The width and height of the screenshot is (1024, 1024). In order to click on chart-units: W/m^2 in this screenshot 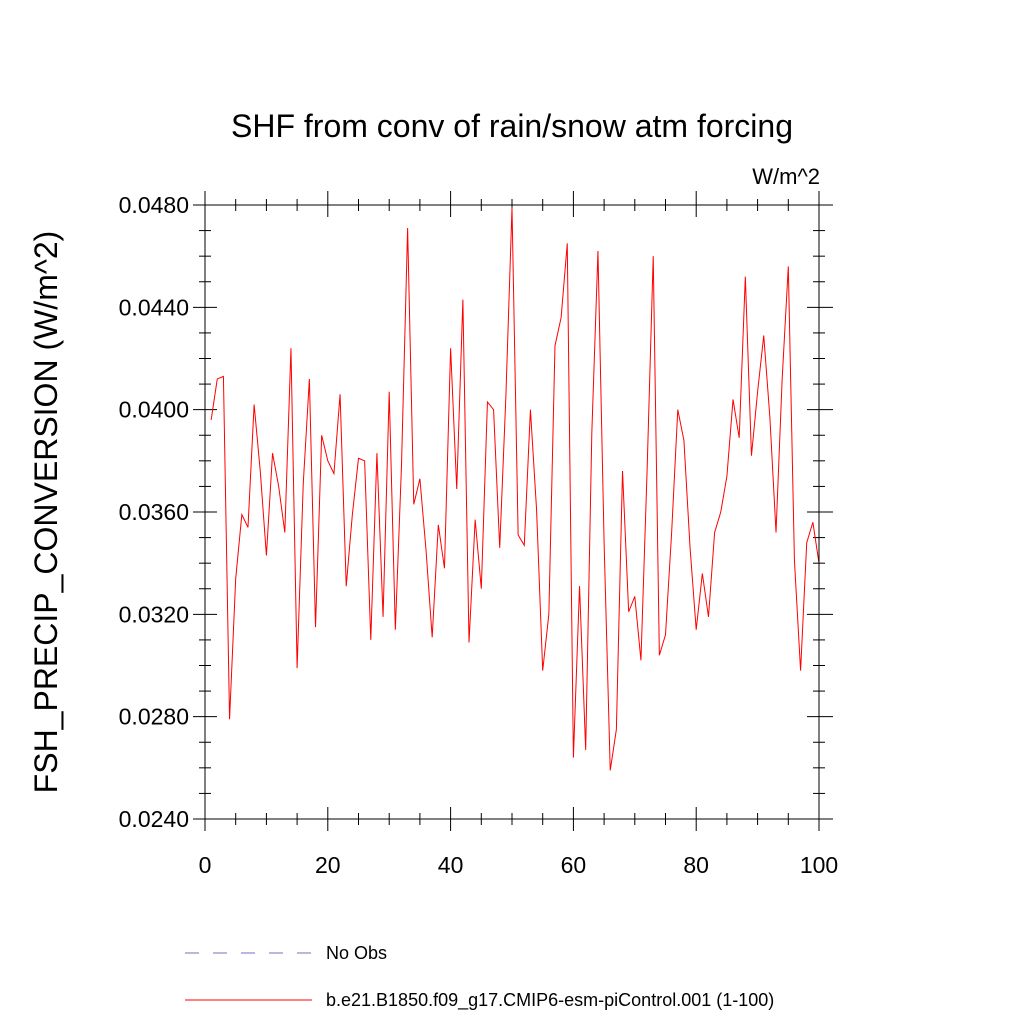, I will do `click(786, 176)`.